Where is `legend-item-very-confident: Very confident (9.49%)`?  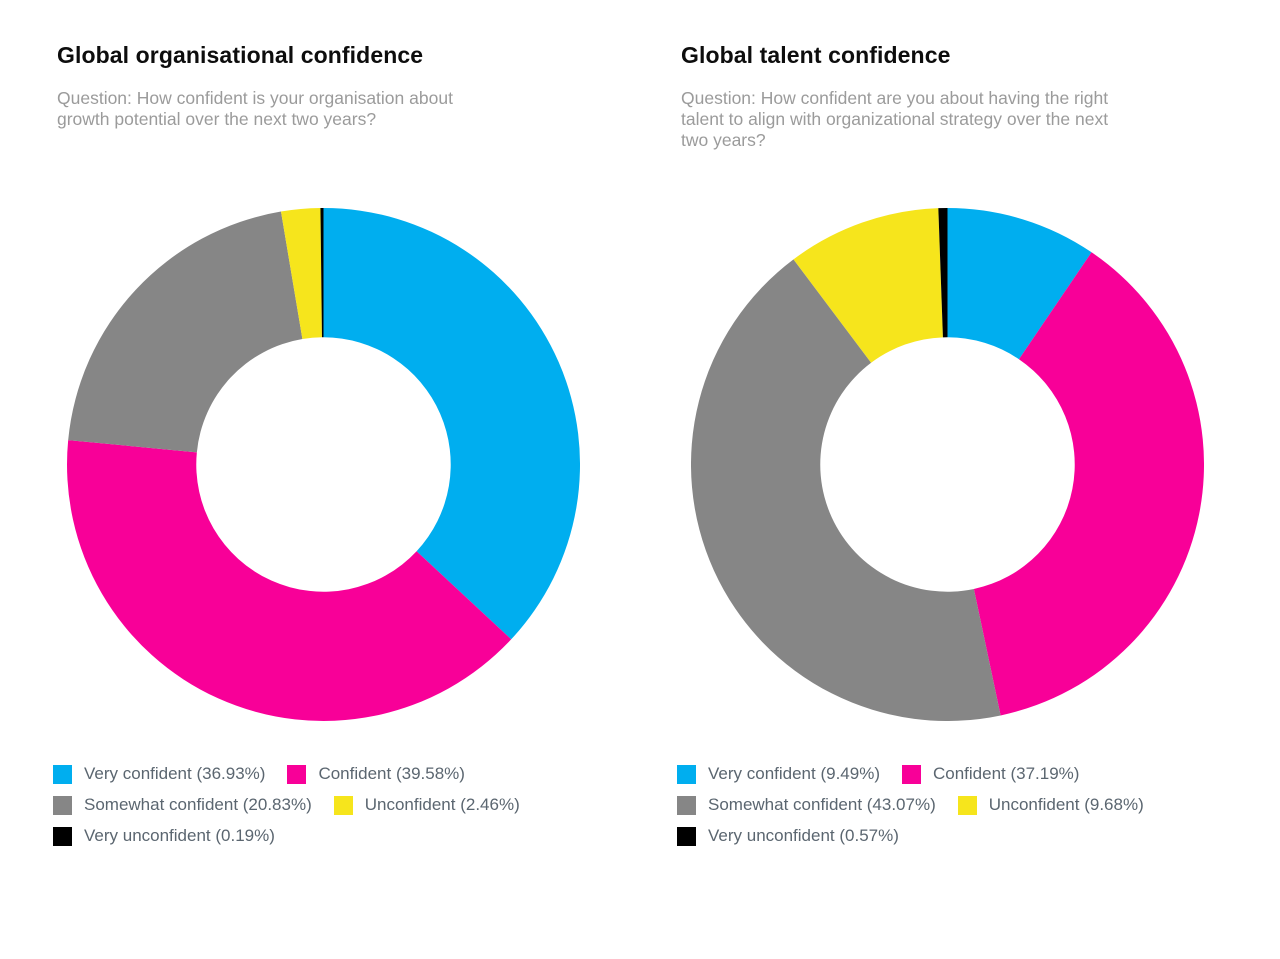 legend-item-very-confident: Very confident (9.49%) is located at coordinates (778, 774).